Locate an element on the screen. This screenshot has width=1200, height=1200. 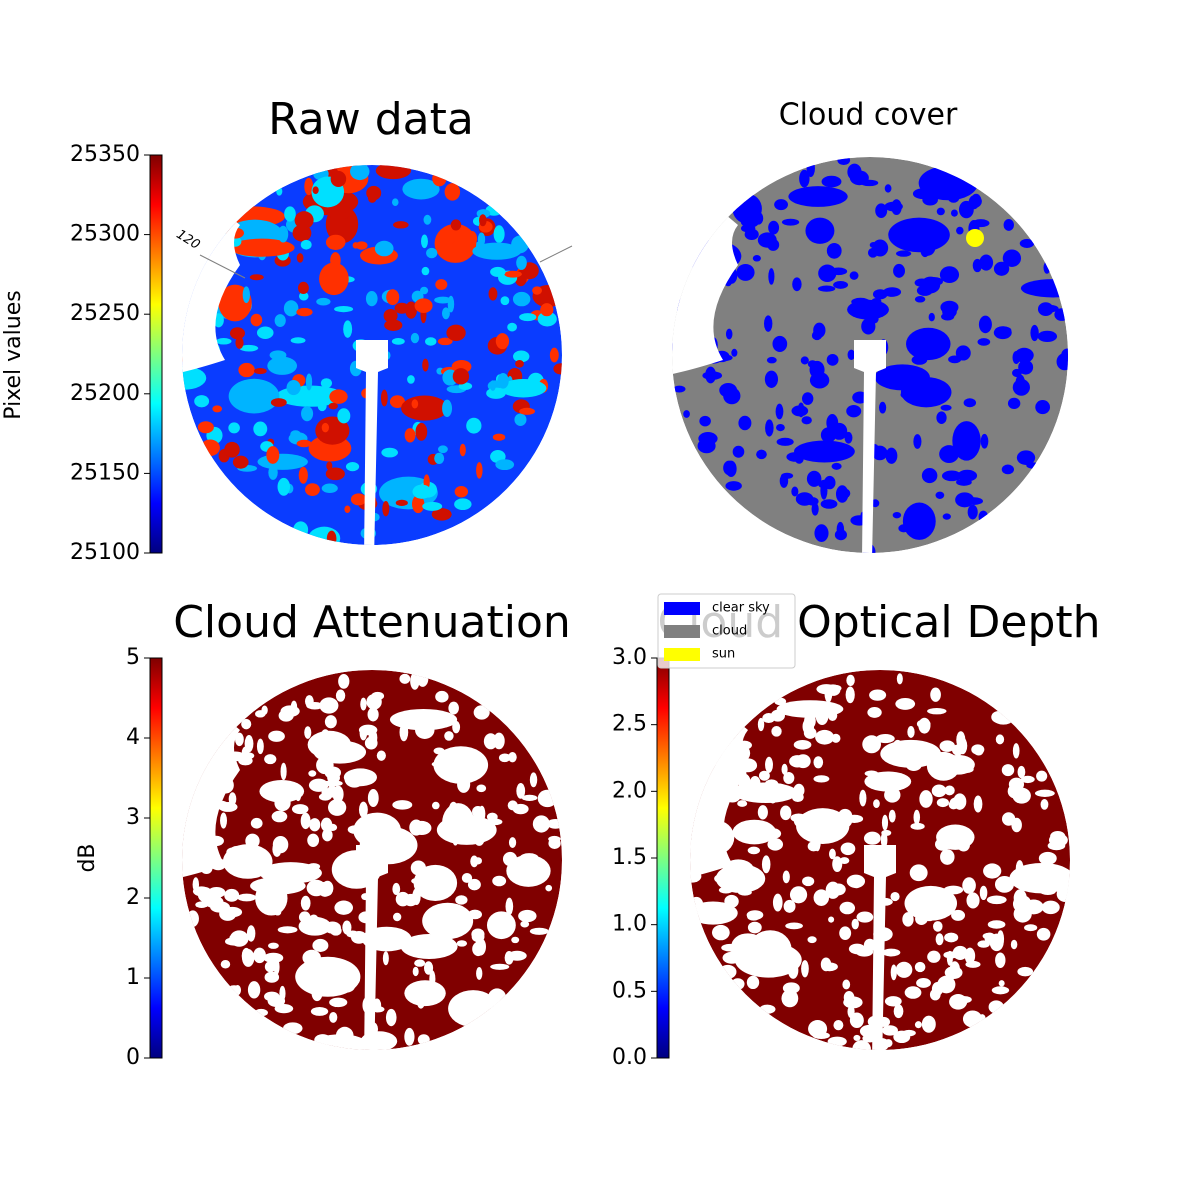
colorbar-label: dB is located at coordinates (87, 857).